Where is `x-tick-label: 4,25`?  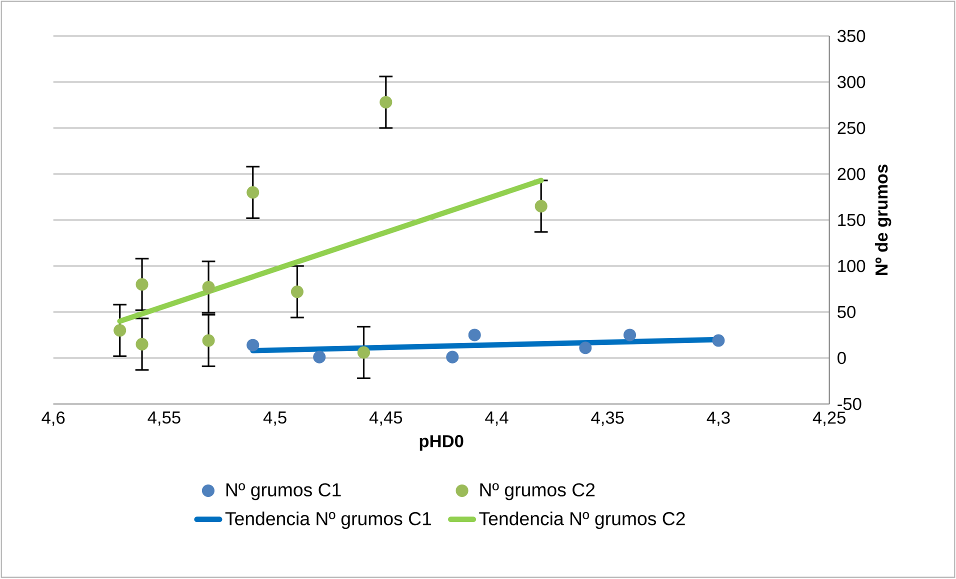
x-tick-label: 4,25 is located at coordinates (829, 419).